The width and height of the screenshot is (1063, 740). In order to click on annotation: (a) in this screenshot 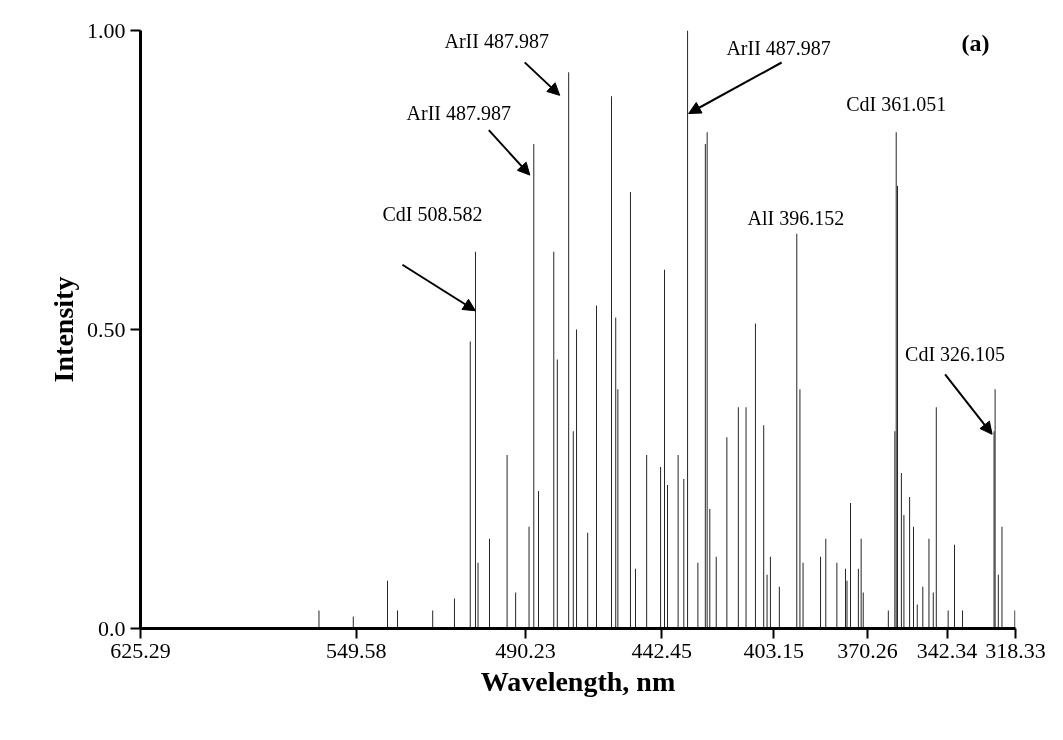, I will do `click(975, 42)`.